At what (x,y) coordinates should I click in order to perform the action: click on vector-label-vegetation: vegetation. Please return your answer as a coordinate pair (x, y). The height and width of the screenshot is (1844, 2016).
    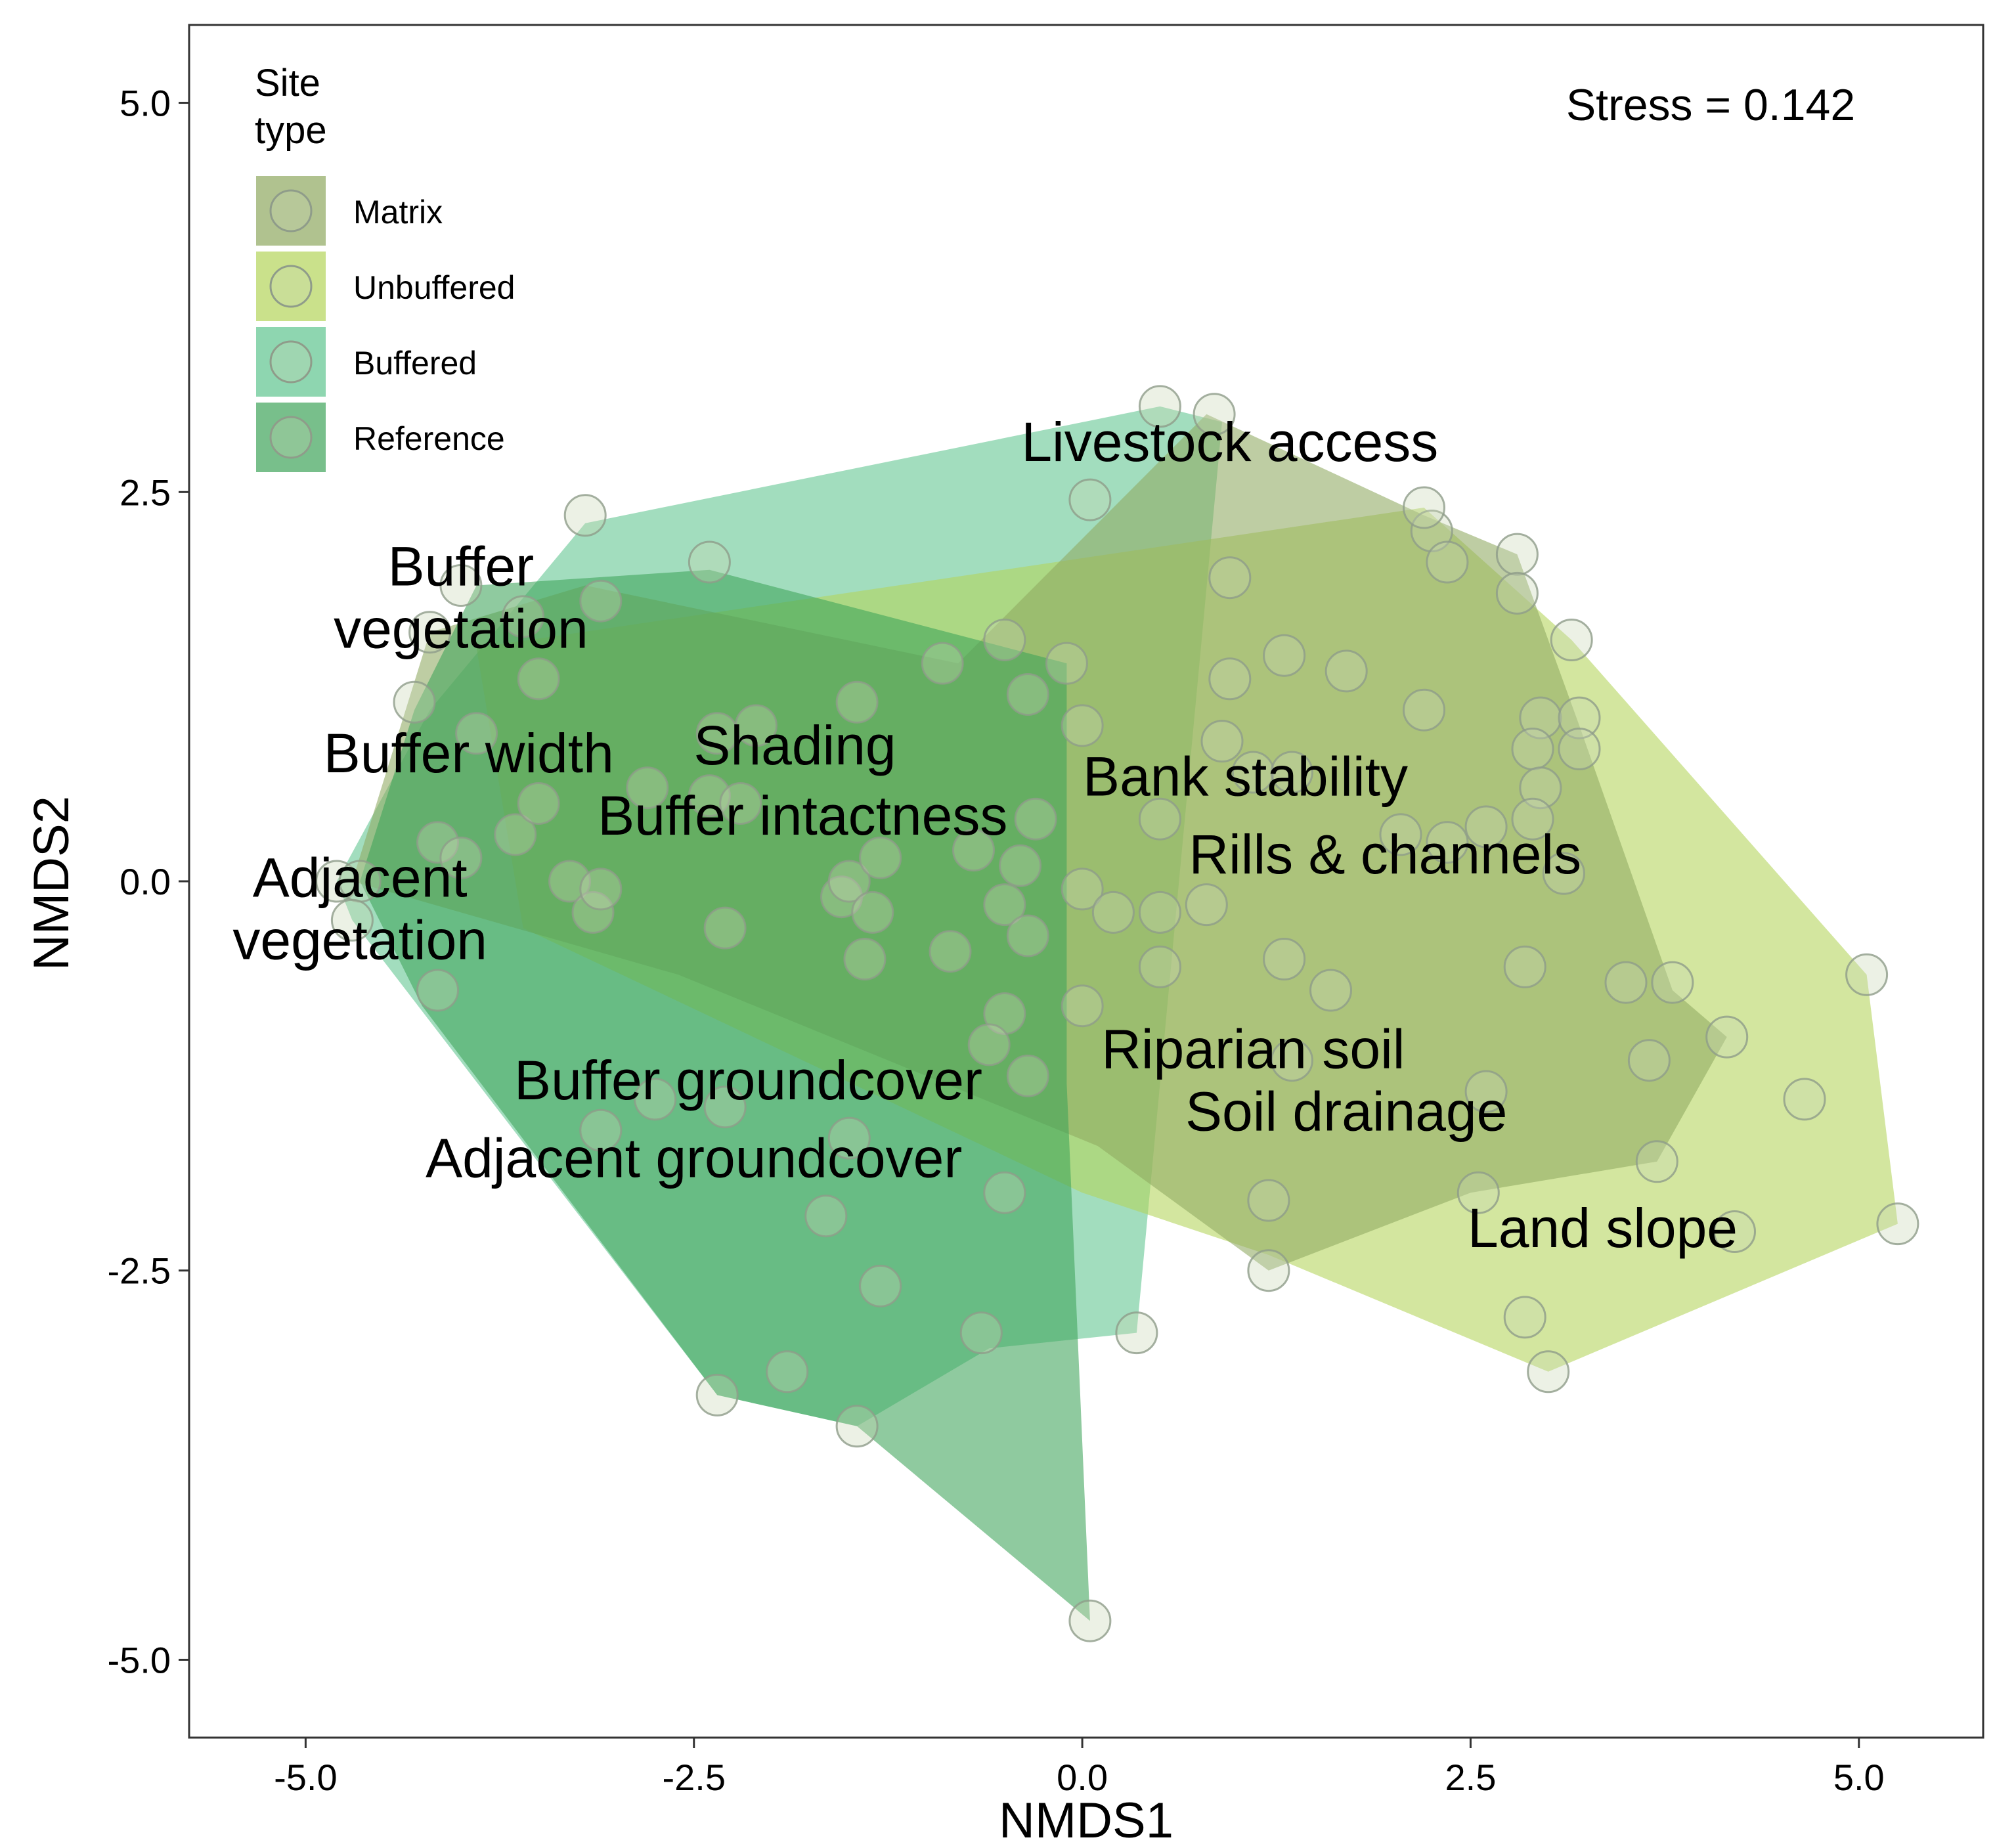
    Looking at the image, I should click on (461, 628).